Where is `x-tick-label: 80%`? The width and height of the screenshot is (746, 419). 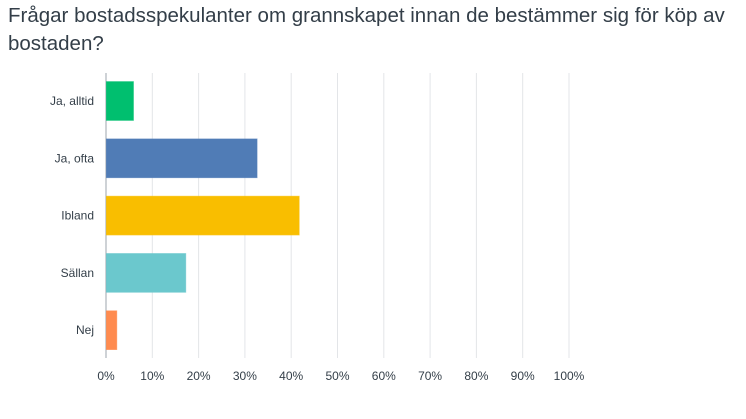 x-tick-label: 80% is located at coordinates (476, 376).